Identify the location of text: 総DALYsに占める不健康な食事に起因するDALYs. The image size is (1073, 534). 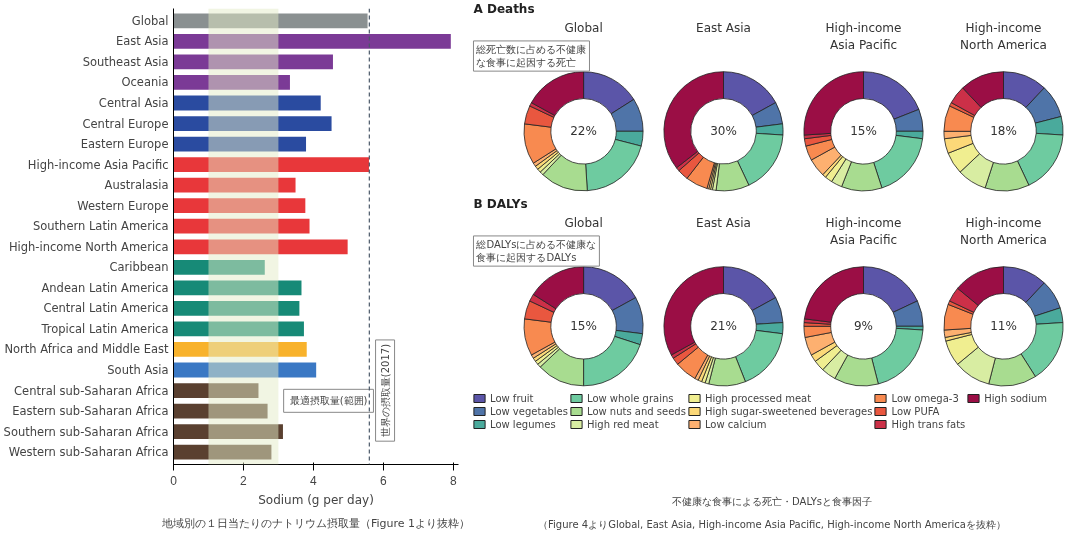
(536, 251).